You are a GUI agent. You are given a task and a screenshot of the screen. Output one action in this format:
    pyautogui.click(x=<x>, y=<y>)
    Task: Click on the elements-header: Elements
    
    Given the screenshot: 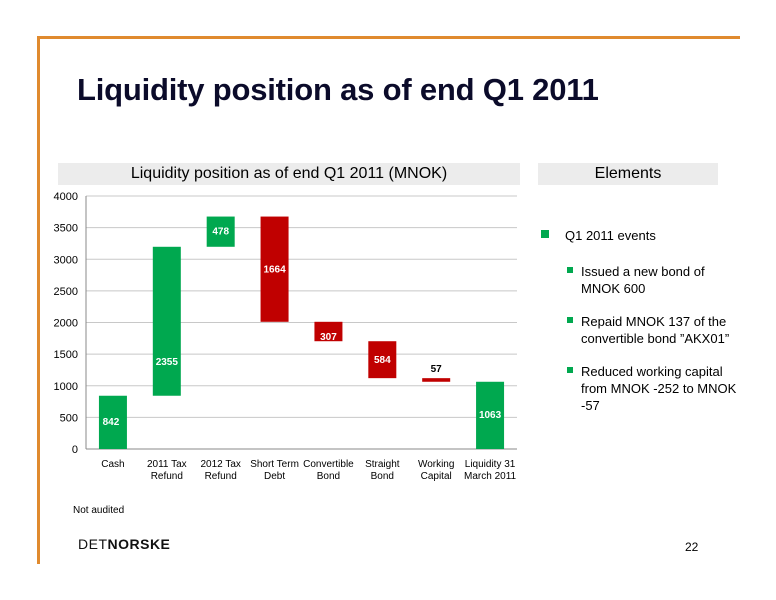 What is the action you would take?
    pyautogui.click(x=628, y=174)
    